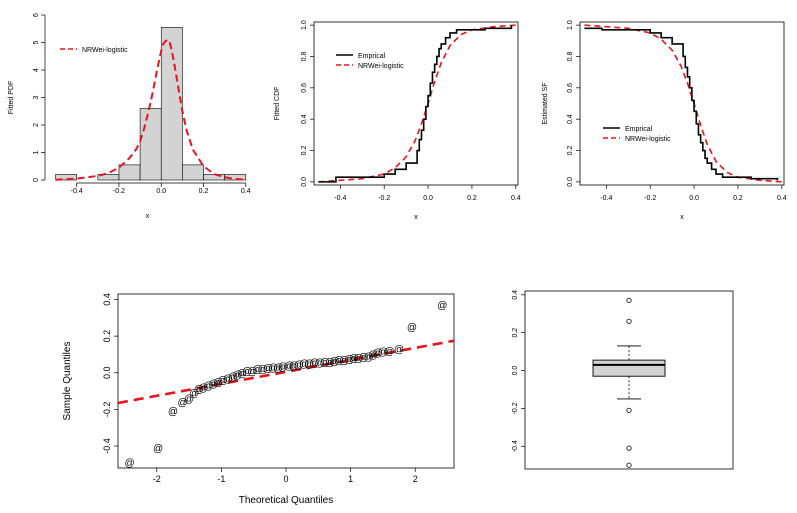 The height and width of the screenshot is (513, 797). What do you see at coordinates (515, 295) in the screenshot?
I see `box-y-tick-label: 0.4` at bounding box center [515, 295].